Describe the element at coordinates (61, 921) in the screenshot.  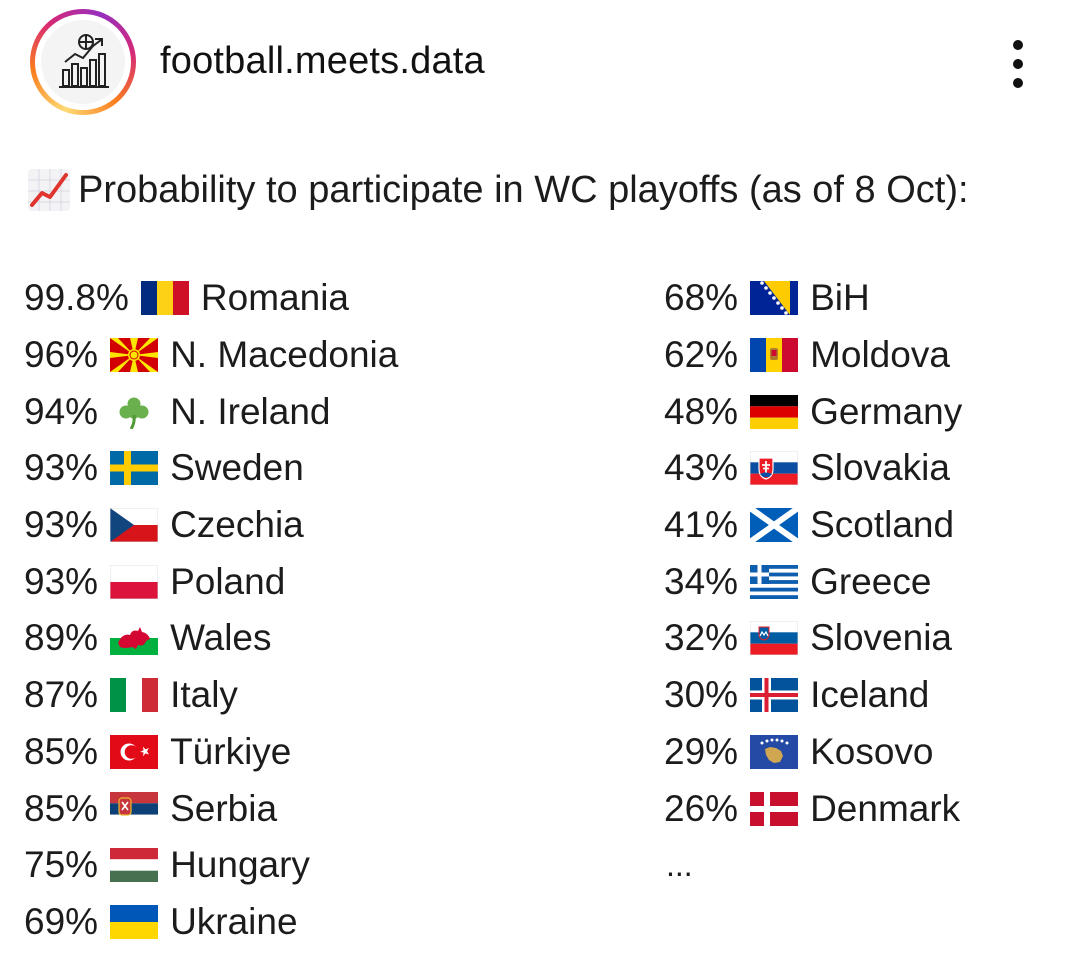
I see `probability-value: 69%` at that location.